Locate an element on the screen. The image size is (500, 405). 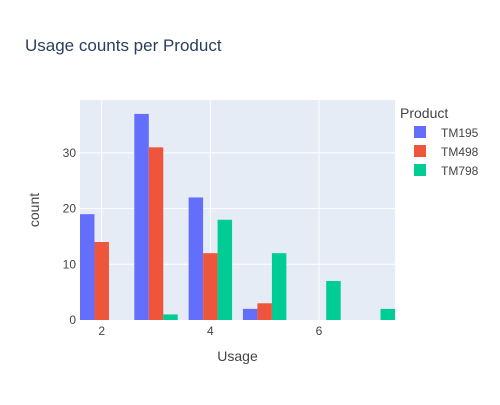
legend: Product TM195 TM498 TM798 is located at coordinates (439, 141).